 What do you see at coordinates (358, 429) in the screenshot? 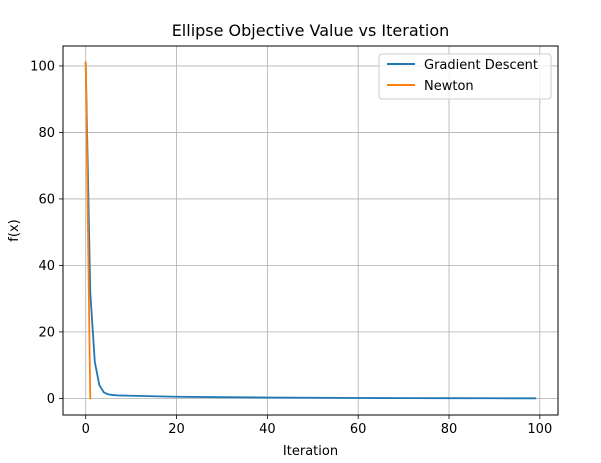
I see `x-tick-label: 60` at bounding box center [358, 429].